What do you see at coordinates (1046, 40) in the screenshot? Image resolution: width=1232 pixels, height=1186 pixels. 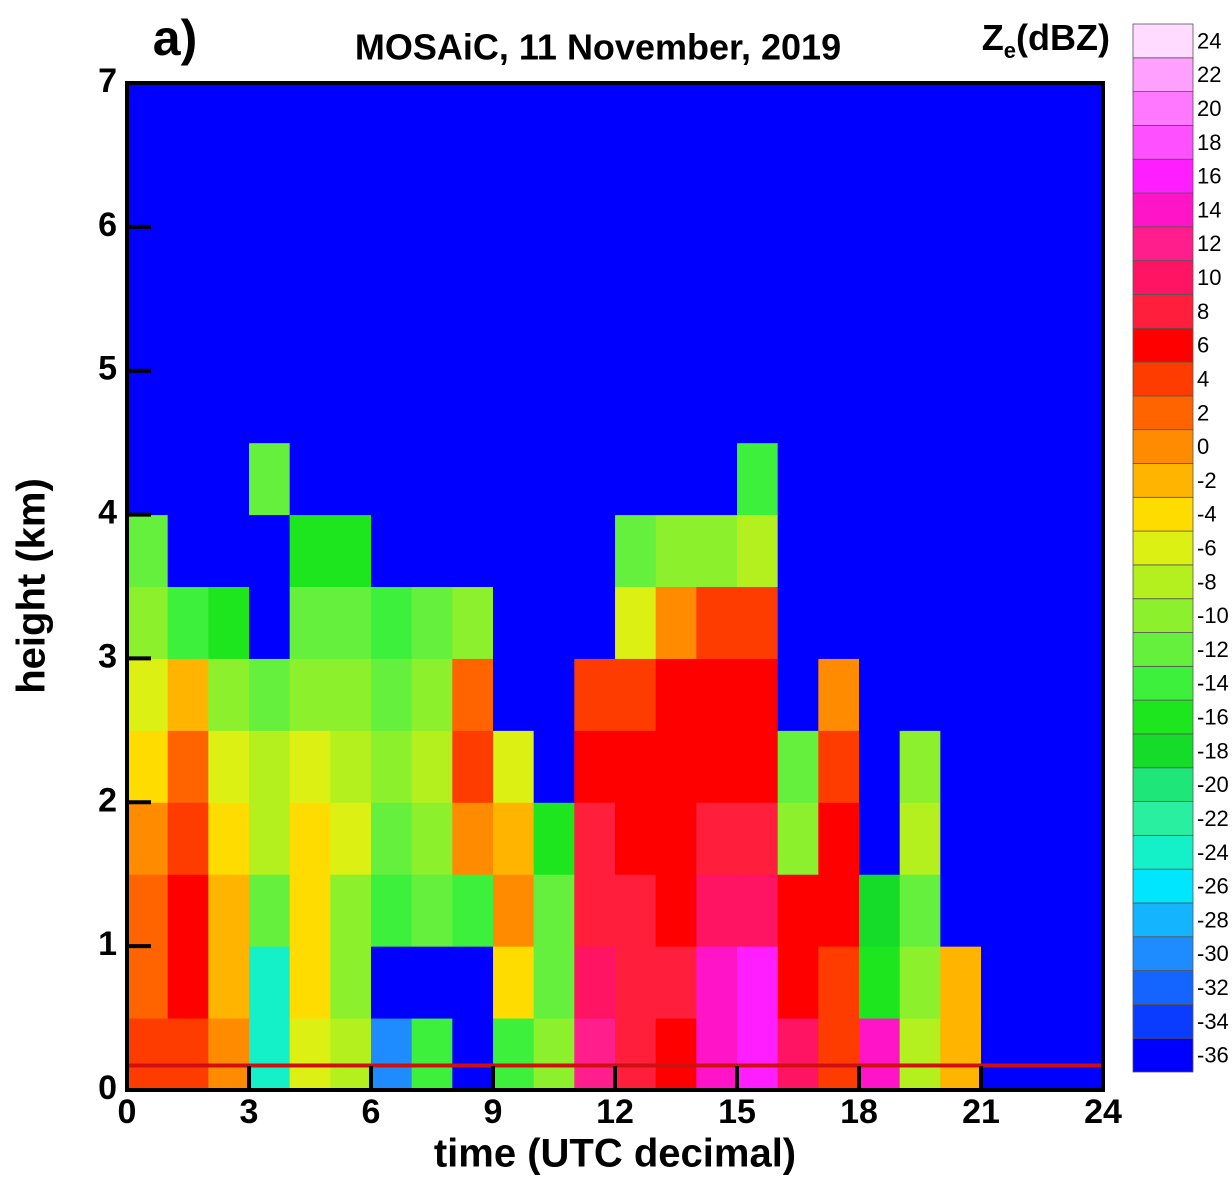 I see `colorbar-title: Ze(dBZ)` at bounding box center [1046, 40].